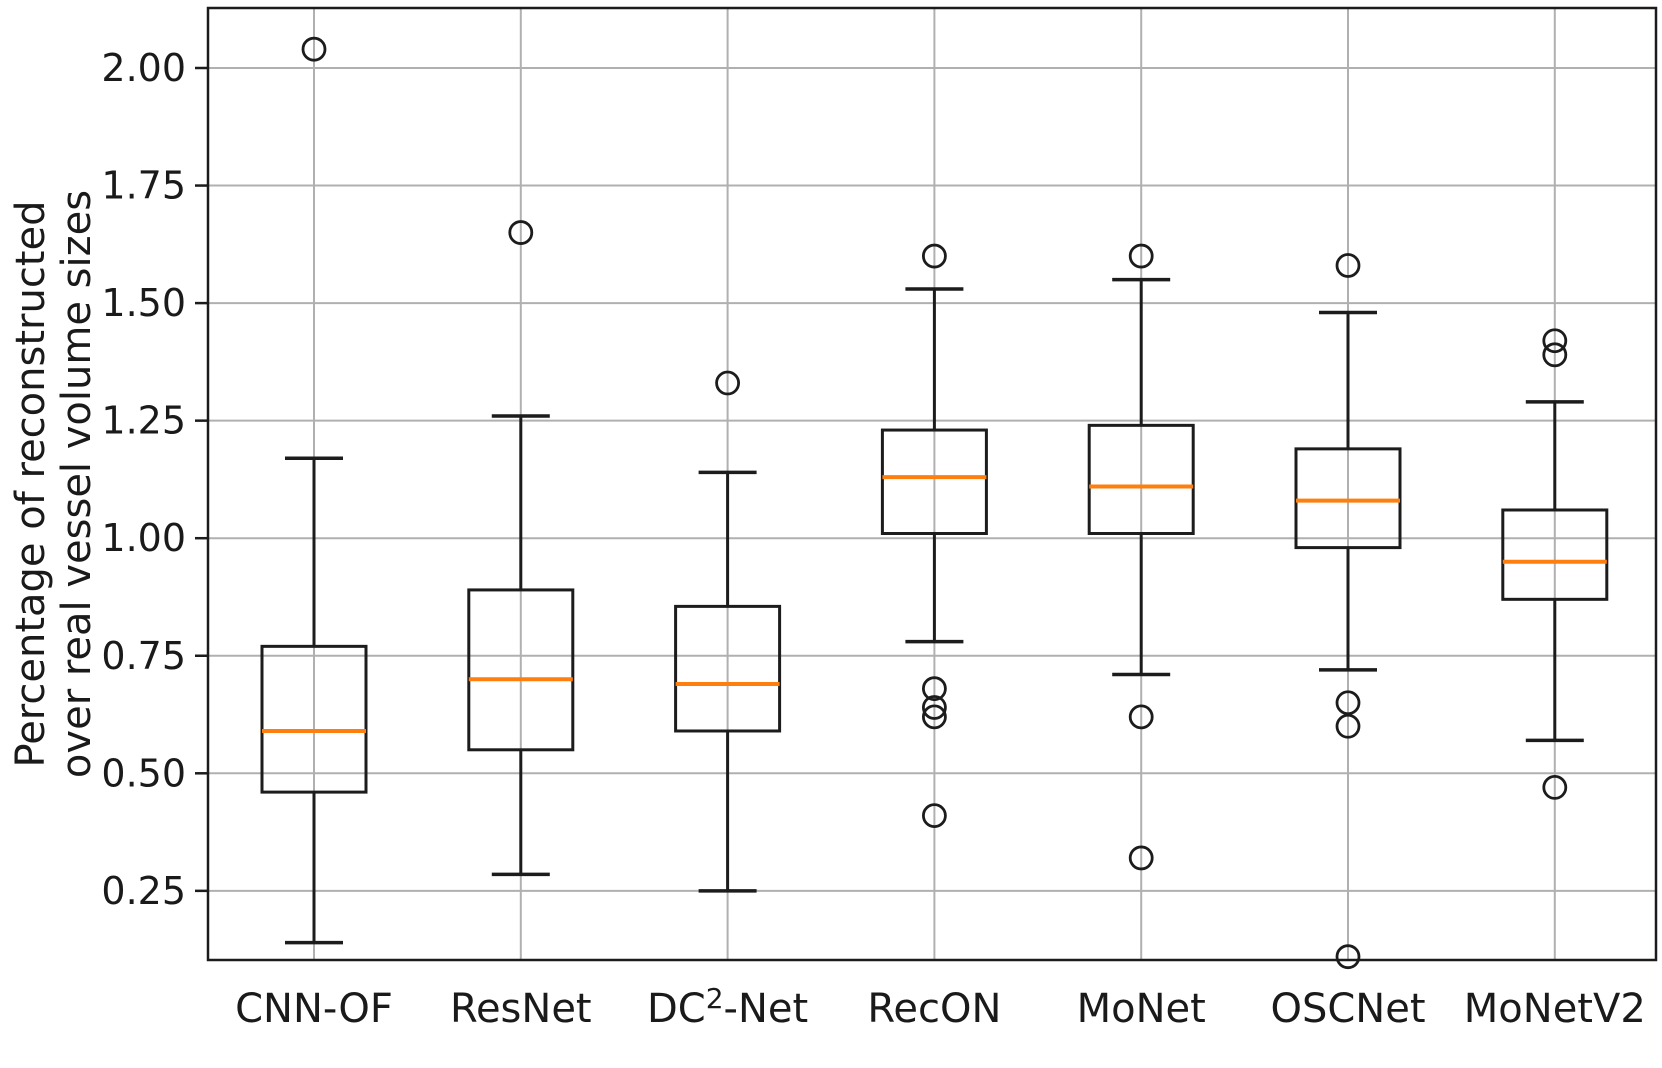 The width and height of the screenshot is (1662, 1068). I want to click on box-group-MoNetV2, so click(1555, 564).